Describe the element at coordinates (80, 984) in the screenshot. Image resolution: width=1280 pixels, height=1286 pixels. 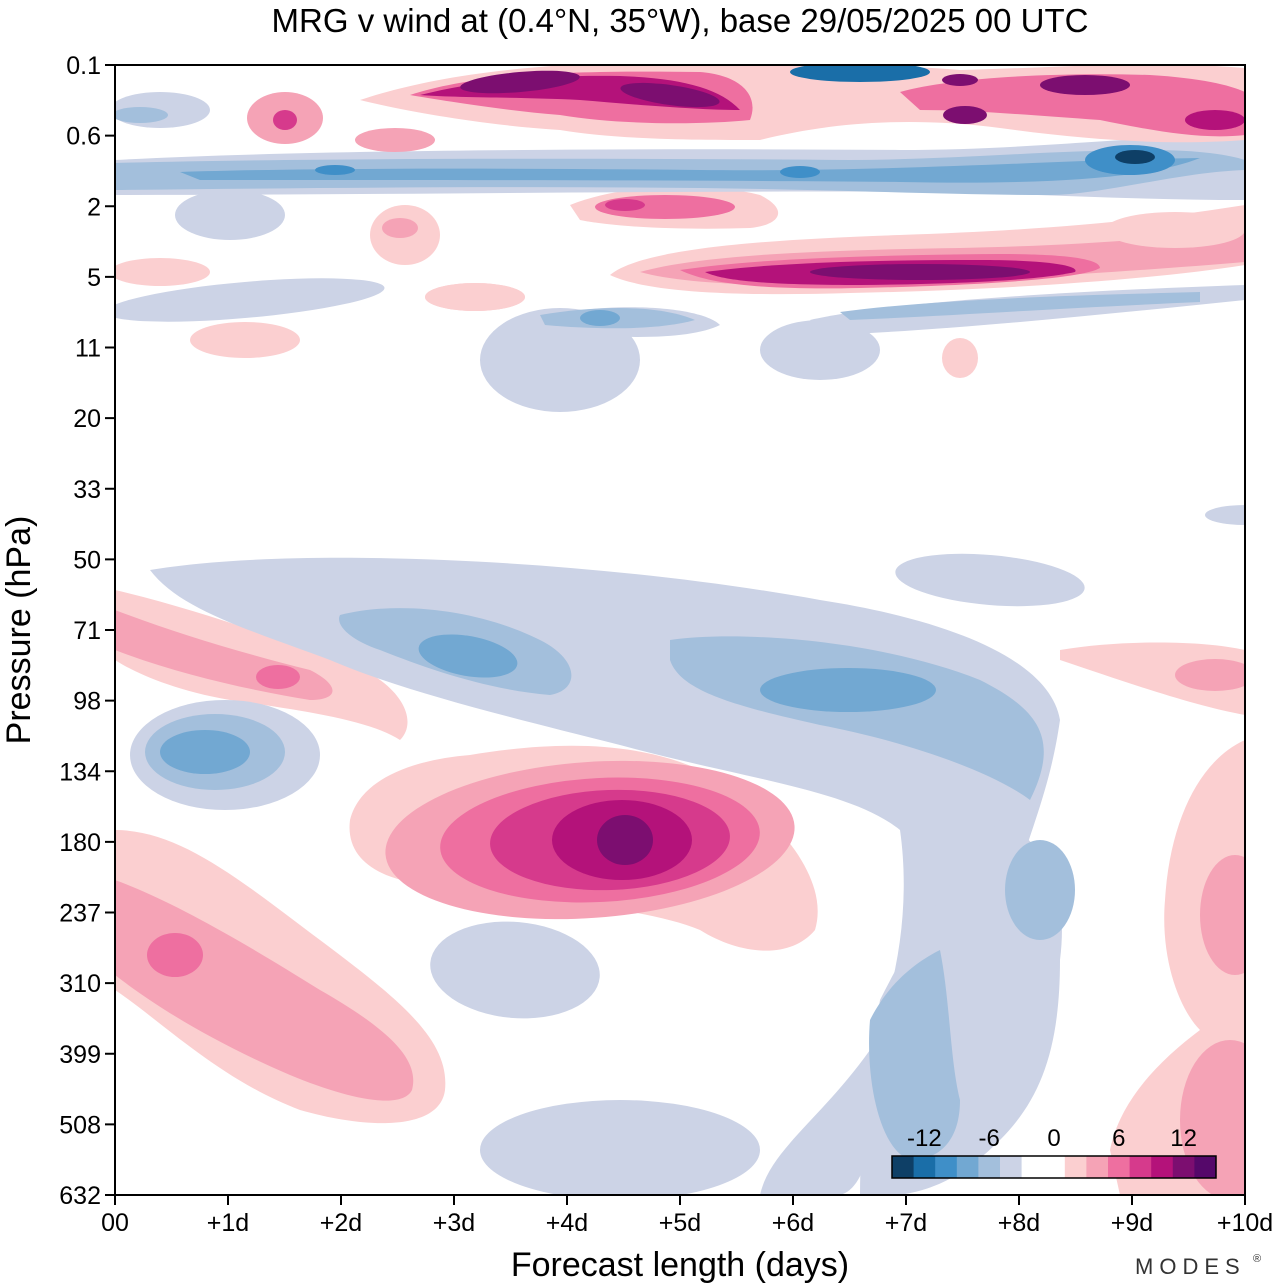
I see `y-tick-label: 310` at that location.